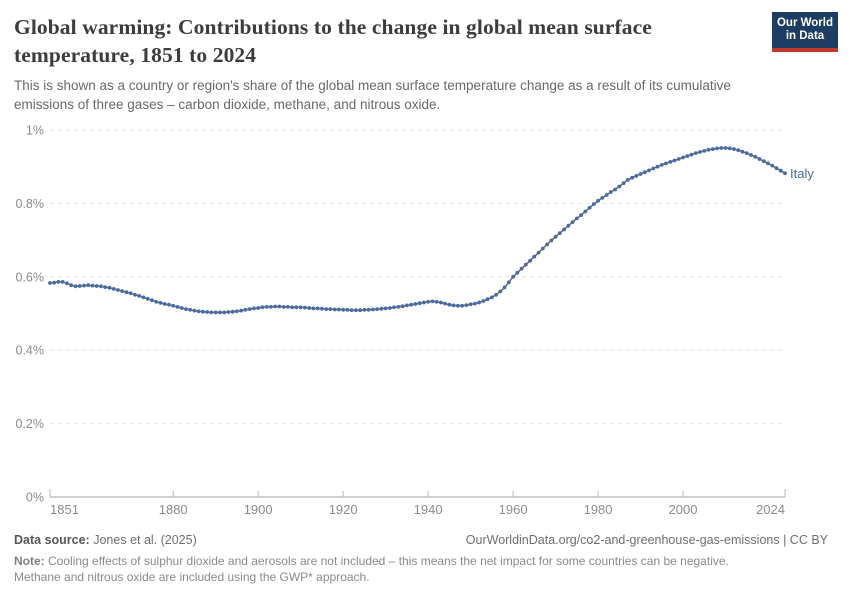 Image resolution: width=850 pixels, height=600 pixels. I want to click on data-point-1940, so click(428, 301).